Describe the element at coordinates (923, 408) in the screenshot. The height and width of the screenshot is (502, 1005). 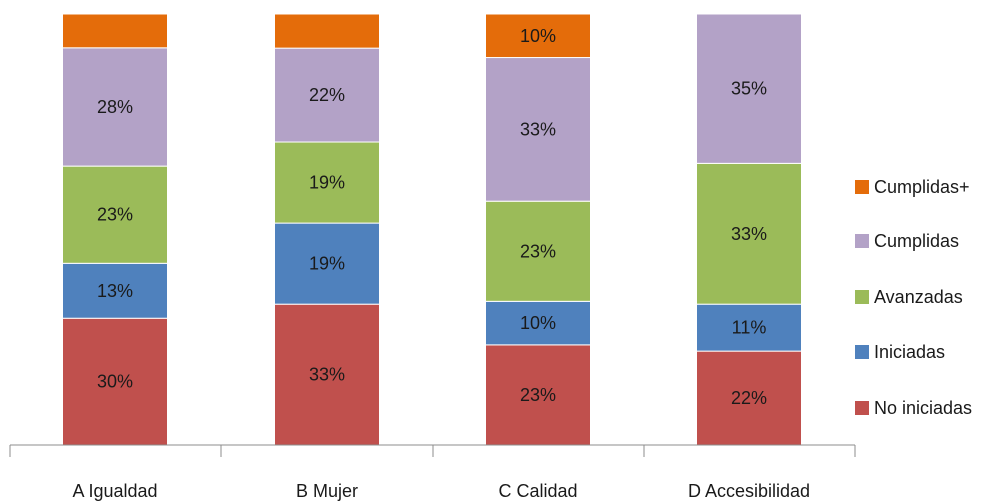
I see `legend-label: No iniciadas` at that location.